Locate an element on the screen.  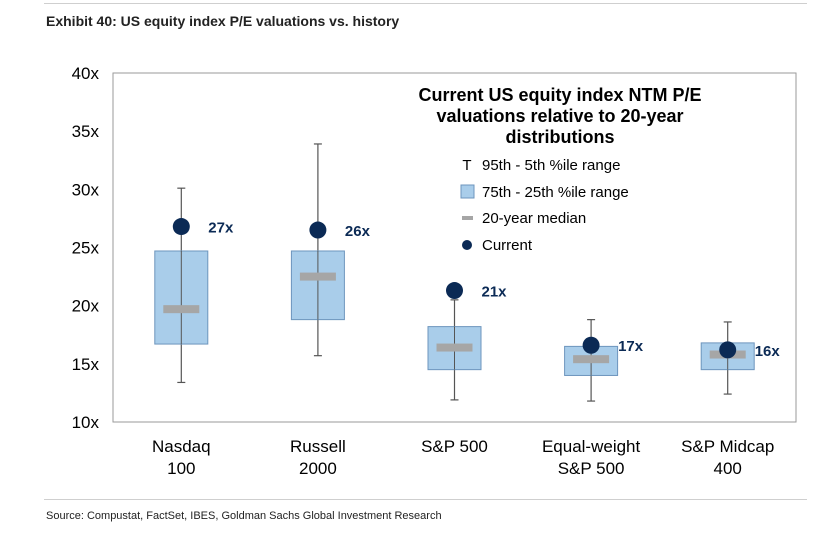
category-label: S&P Midcap is located at coordinates (727, 446).